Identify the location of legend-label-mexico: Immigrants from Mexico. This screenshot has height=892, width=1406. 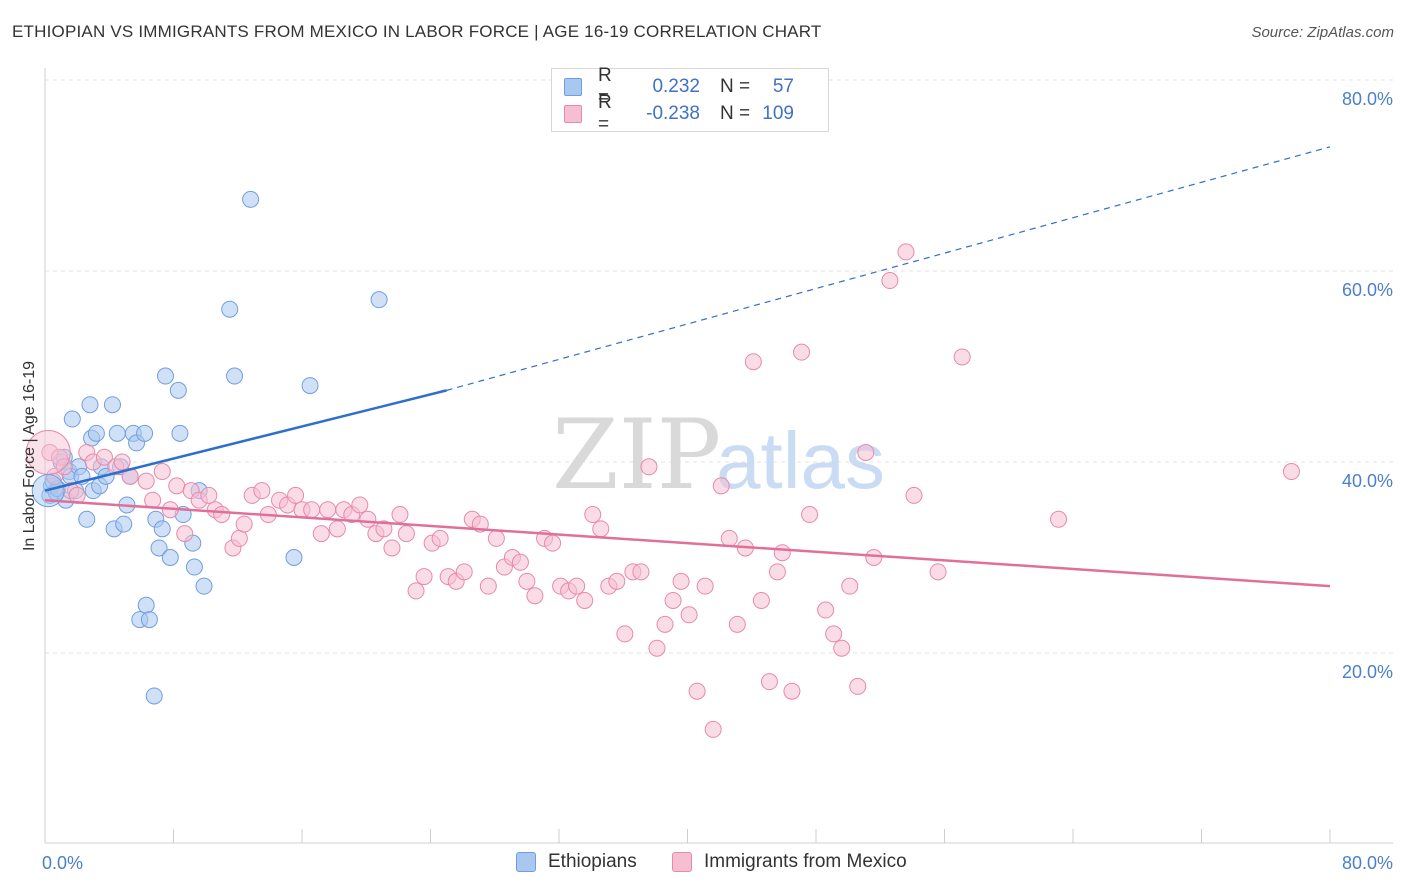
(805, 861).